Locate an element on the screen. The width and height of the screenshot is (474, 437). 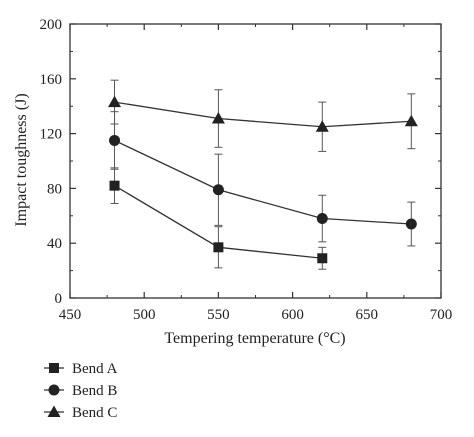
series-bend-a is located at coordinates (218, 218).